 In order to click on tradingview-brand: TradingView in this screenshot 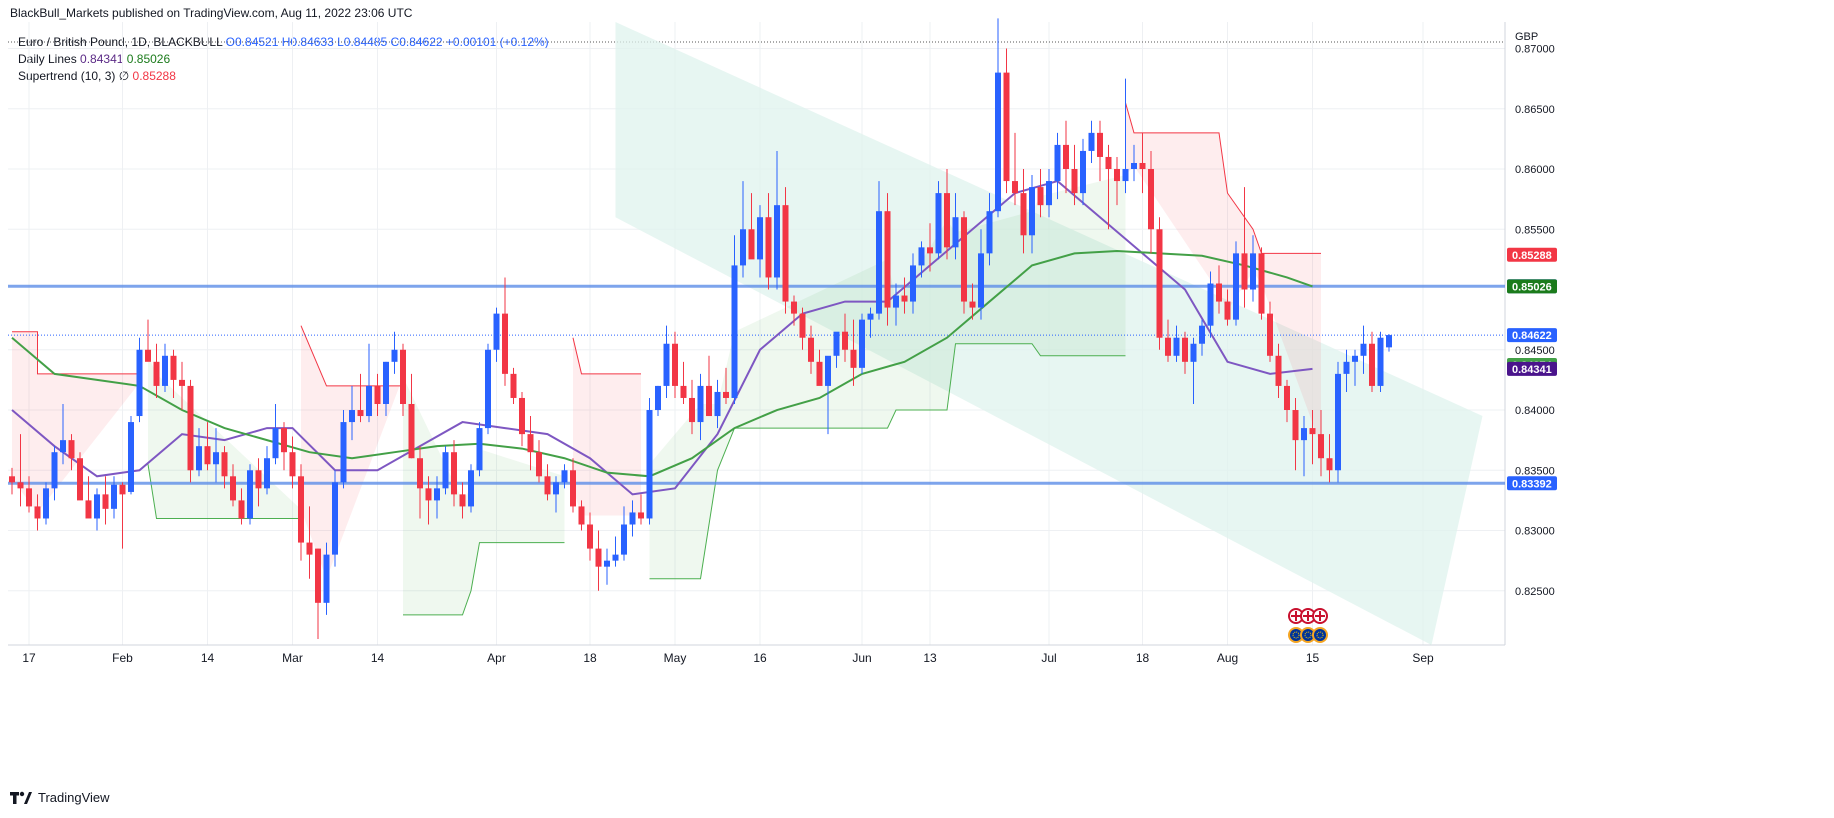, I will do `click(74, 797)`.